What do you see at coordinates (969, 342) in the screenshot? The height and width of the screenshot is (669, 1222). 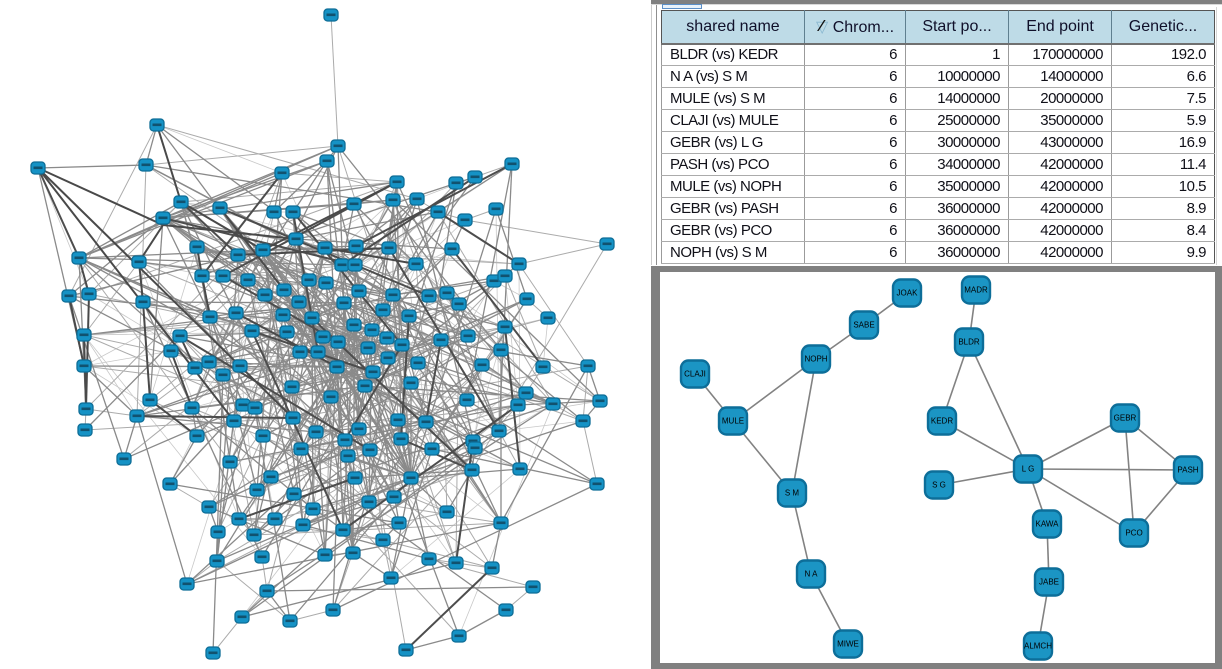 I see `svg-text: BLDR` at bounding box center [969, 342].